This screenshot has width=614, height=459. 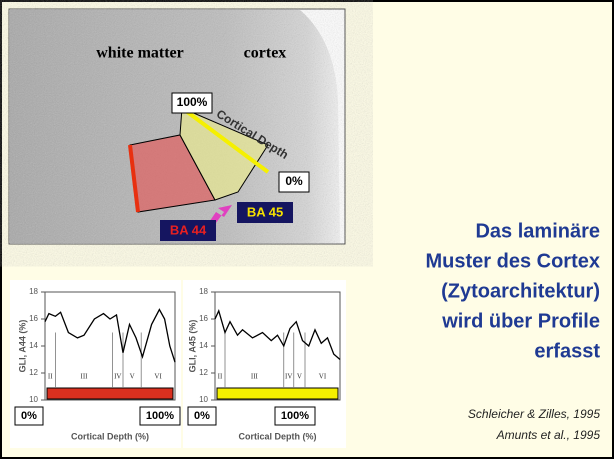 What do you see at coordinates (192, 346) in the screenshot?
I see `y-axis-label: GLI, A45 (%)` at bounding box center [192, 346].